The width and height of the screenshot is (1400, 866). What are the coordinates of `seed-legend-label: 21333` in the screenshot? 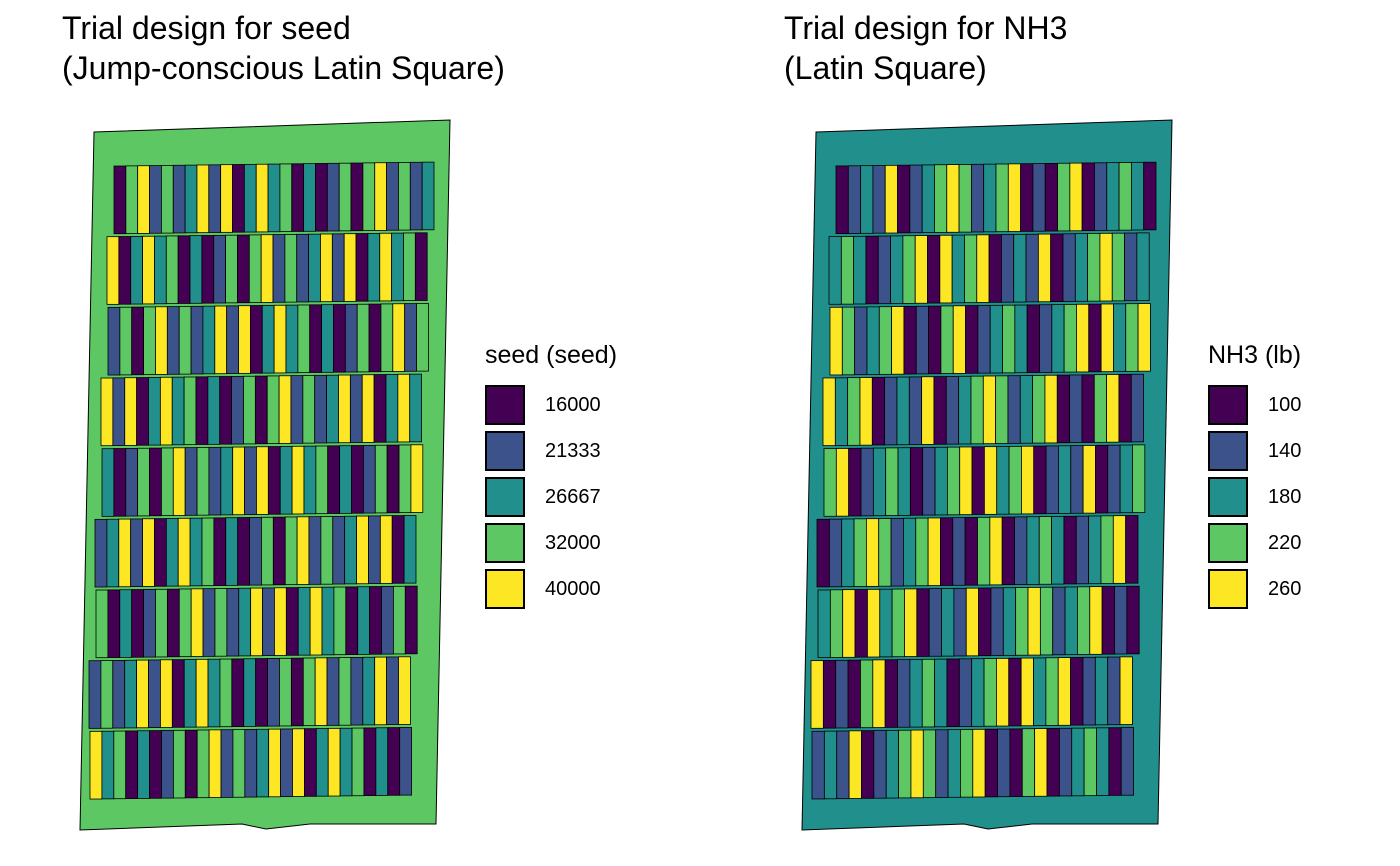 It's located at (573, 450).